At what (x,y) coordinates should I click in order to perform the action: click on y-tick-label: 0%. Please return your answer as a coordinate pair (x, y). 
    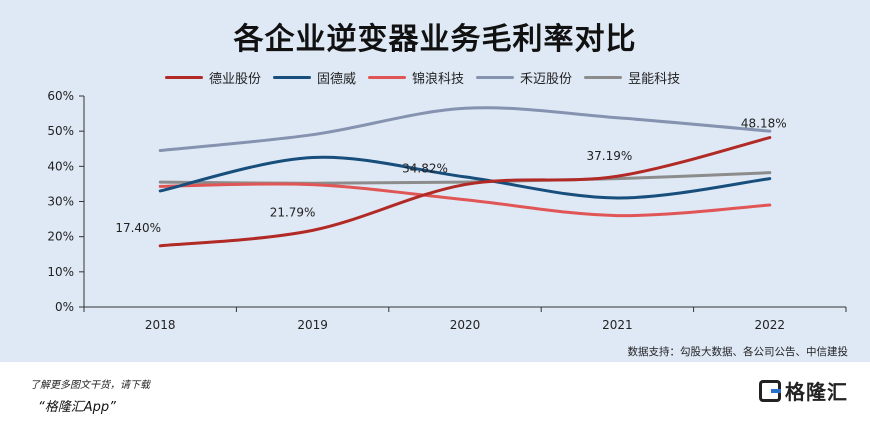
    Looking at the image, I should click on (64, 307).